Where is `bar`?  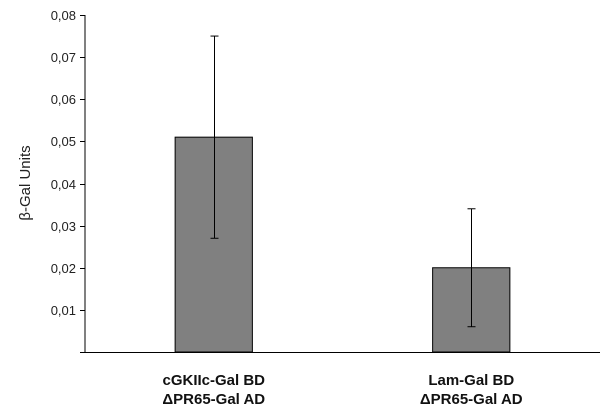
bar is located at coordinates (213, 244).